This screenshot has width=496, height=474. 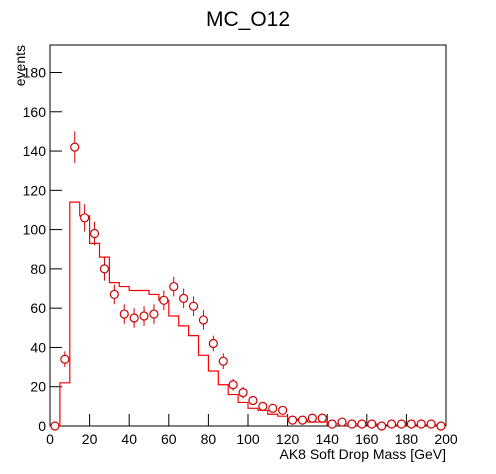 I want to click on x-tick-label: 0, so click(x=50, y=439).